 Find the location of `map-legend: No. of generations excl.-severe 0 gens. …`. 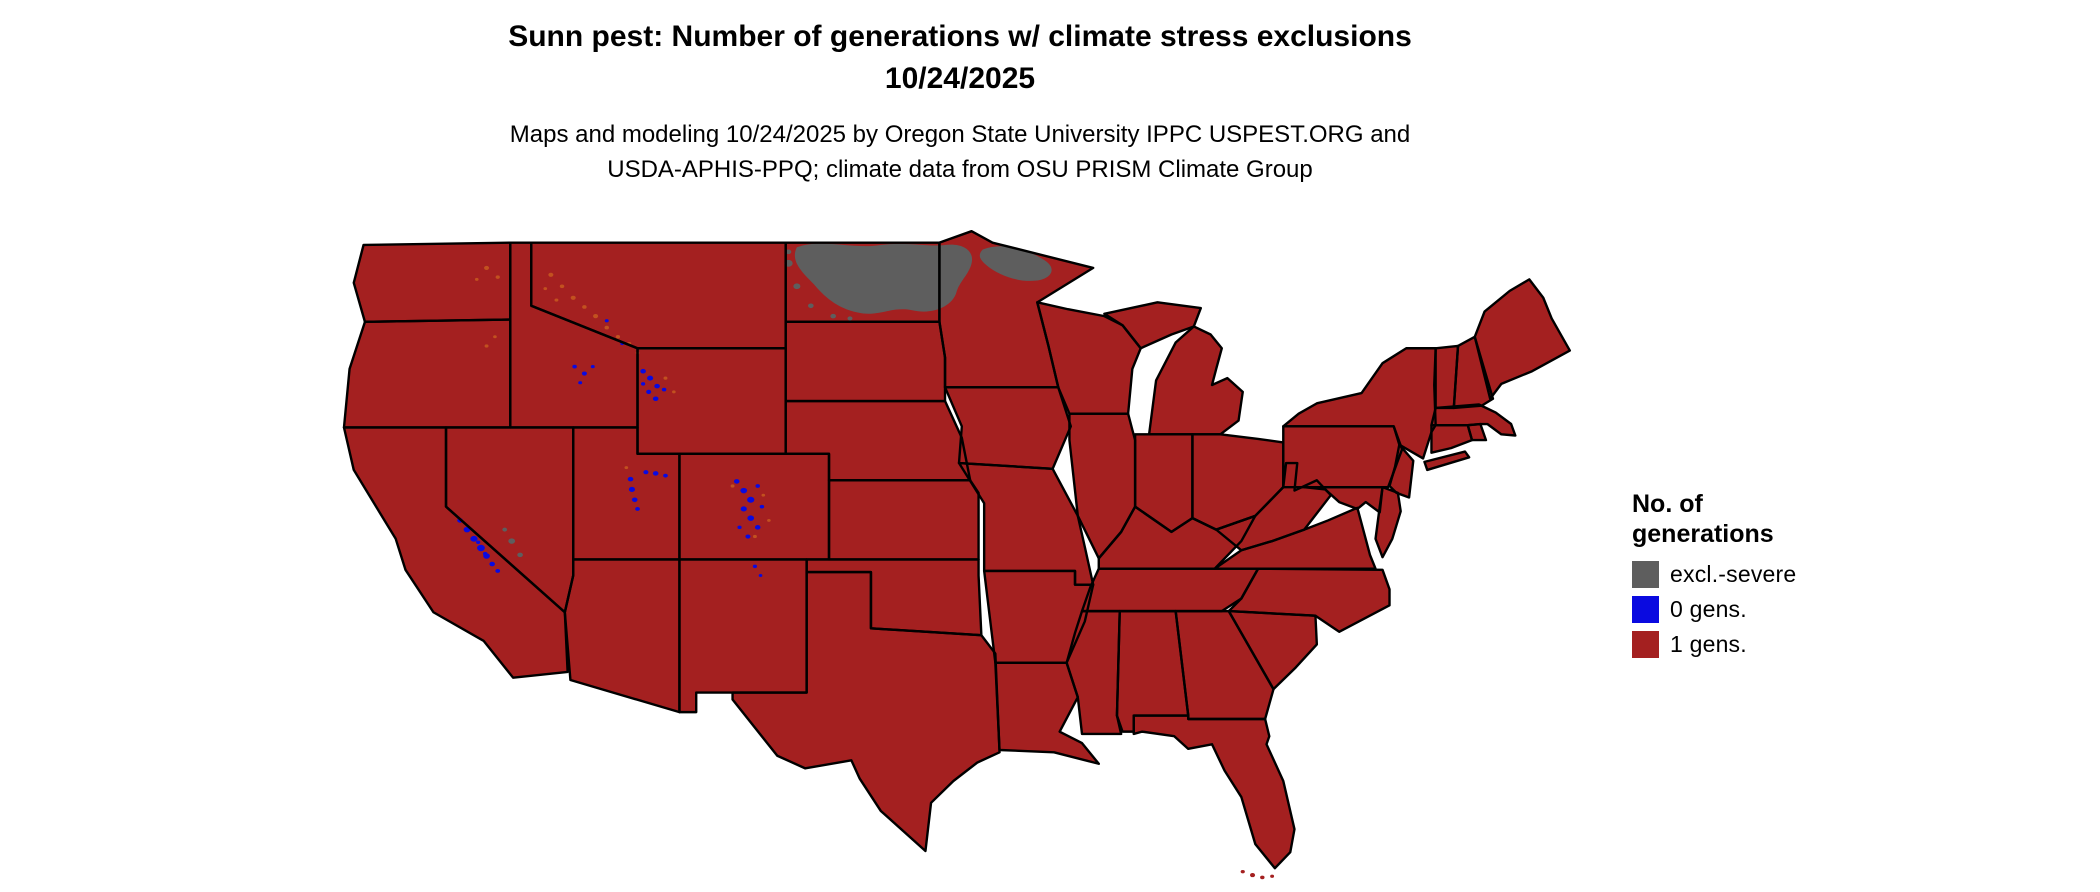

map-legend: No. of generations excl.-severe 0 gens. … is located at coordinates (1714, 574).